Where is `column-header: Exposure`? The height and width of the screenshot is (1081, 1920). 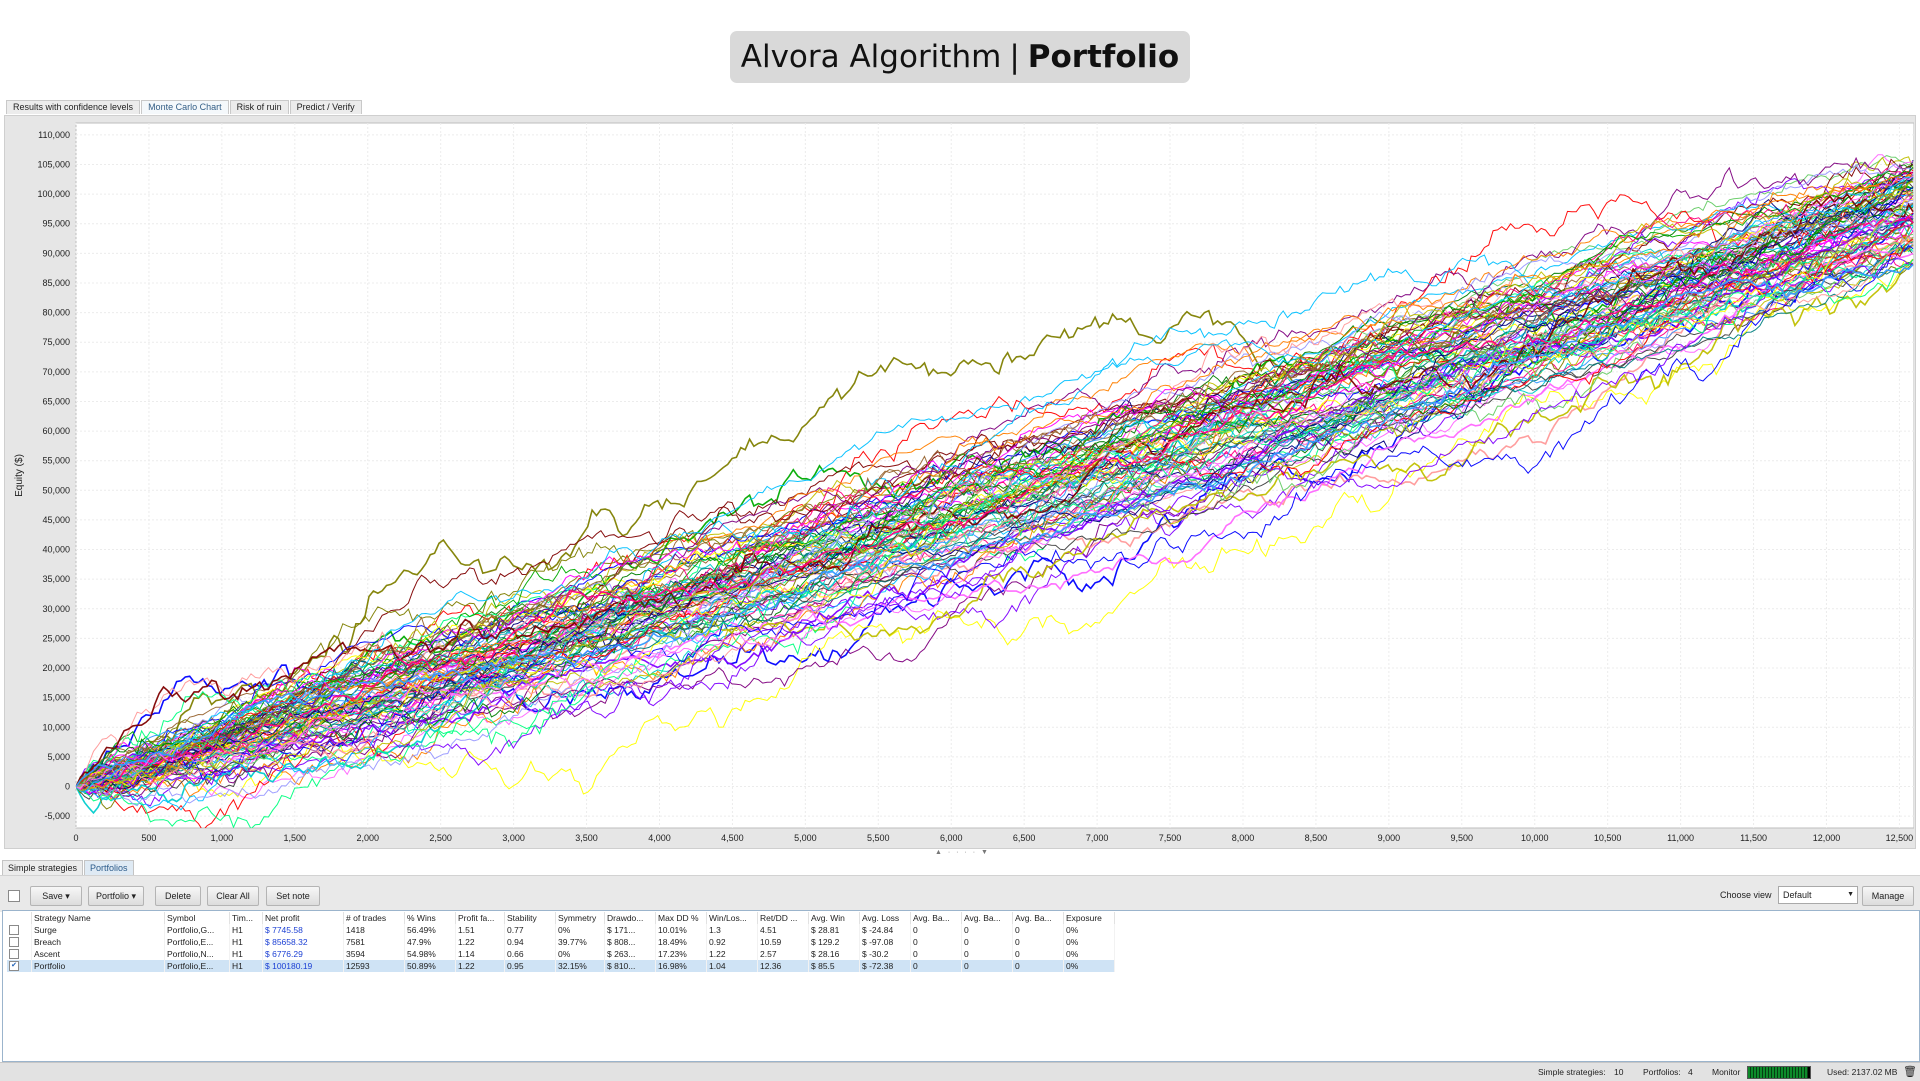 column-header: Exposure is located at coordinates (1089, 918).